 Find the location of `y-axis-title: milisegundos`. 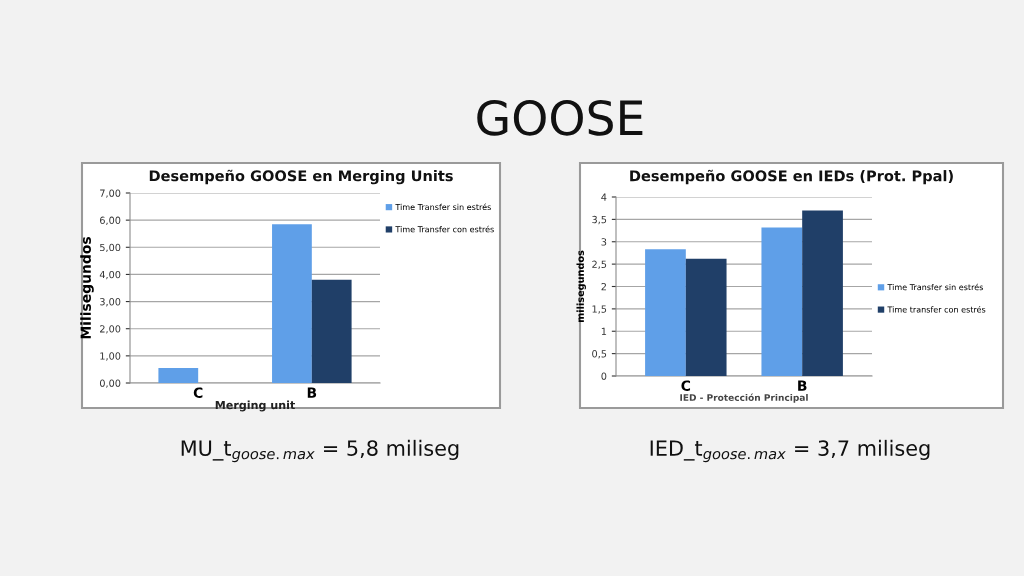

y-axis-title: milisegundos is located at coordinates (581, 286).